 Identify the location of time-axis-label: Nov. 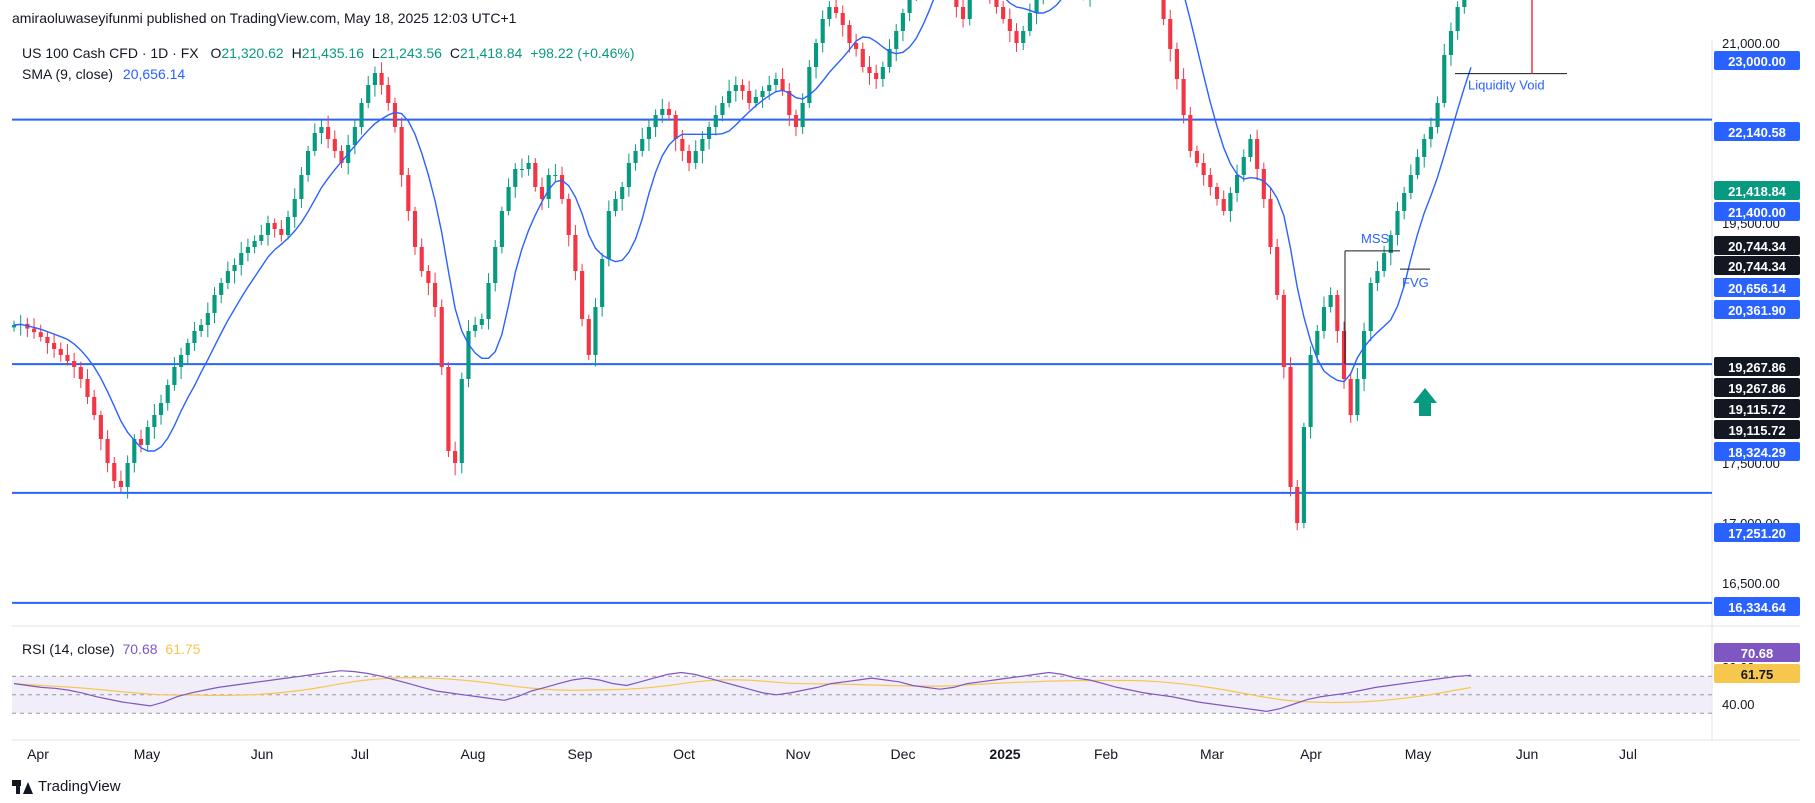
(798, 754).